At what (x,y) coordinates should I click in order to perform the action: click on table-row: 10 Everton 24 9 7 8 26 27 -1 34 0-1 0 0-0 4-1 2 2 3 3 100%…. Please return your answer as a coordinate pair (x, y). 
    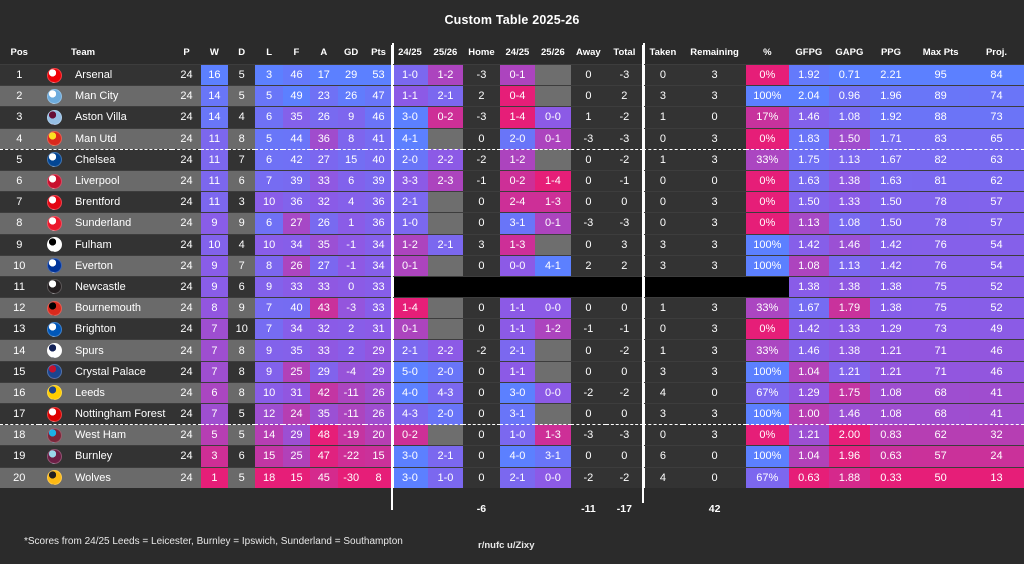
    Looking at the image, I should click on (512, 265).